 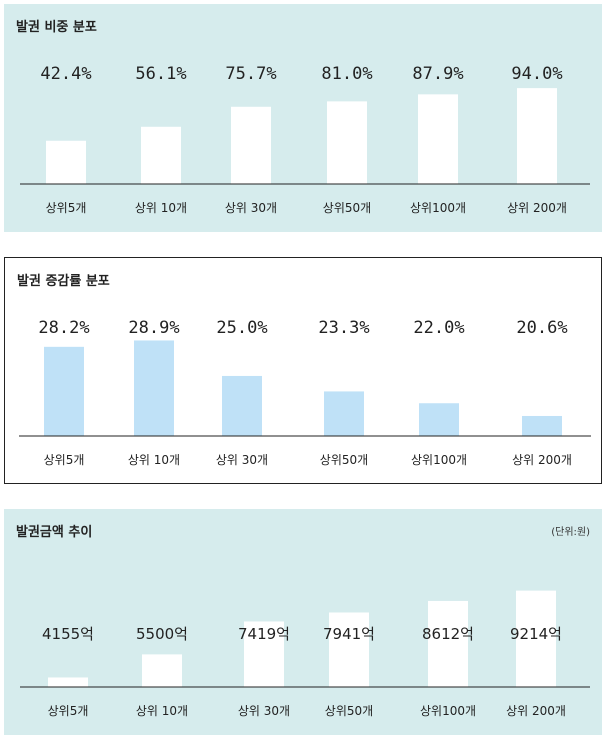 What do you see at coordinates (153, 328) in the screenshot?
I see `data-label: 28.9%` at bounding box center [153, 328].